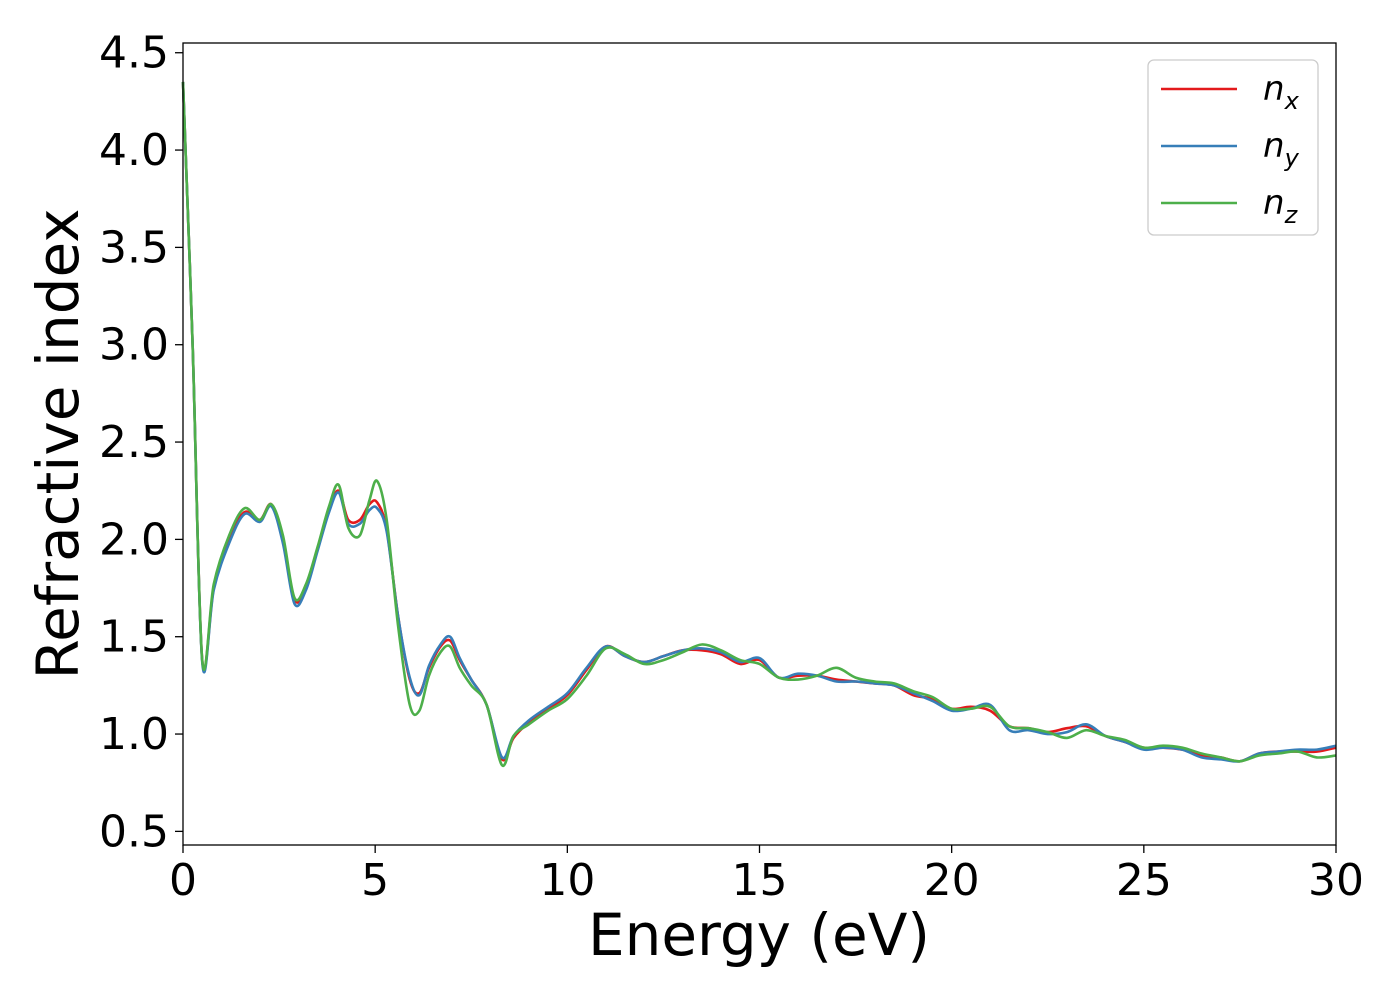 This screenshot has width=1400, height=1000. I want to click on y-tick-label: 1.5, so click(134, 637).